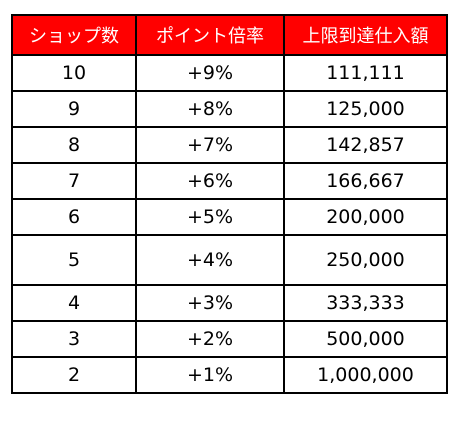 This screenshot has width=470, height=432. Describe the element at coordinates (210, 109) in the screenshot. I see `cell-point-rate: +8%` at that location.